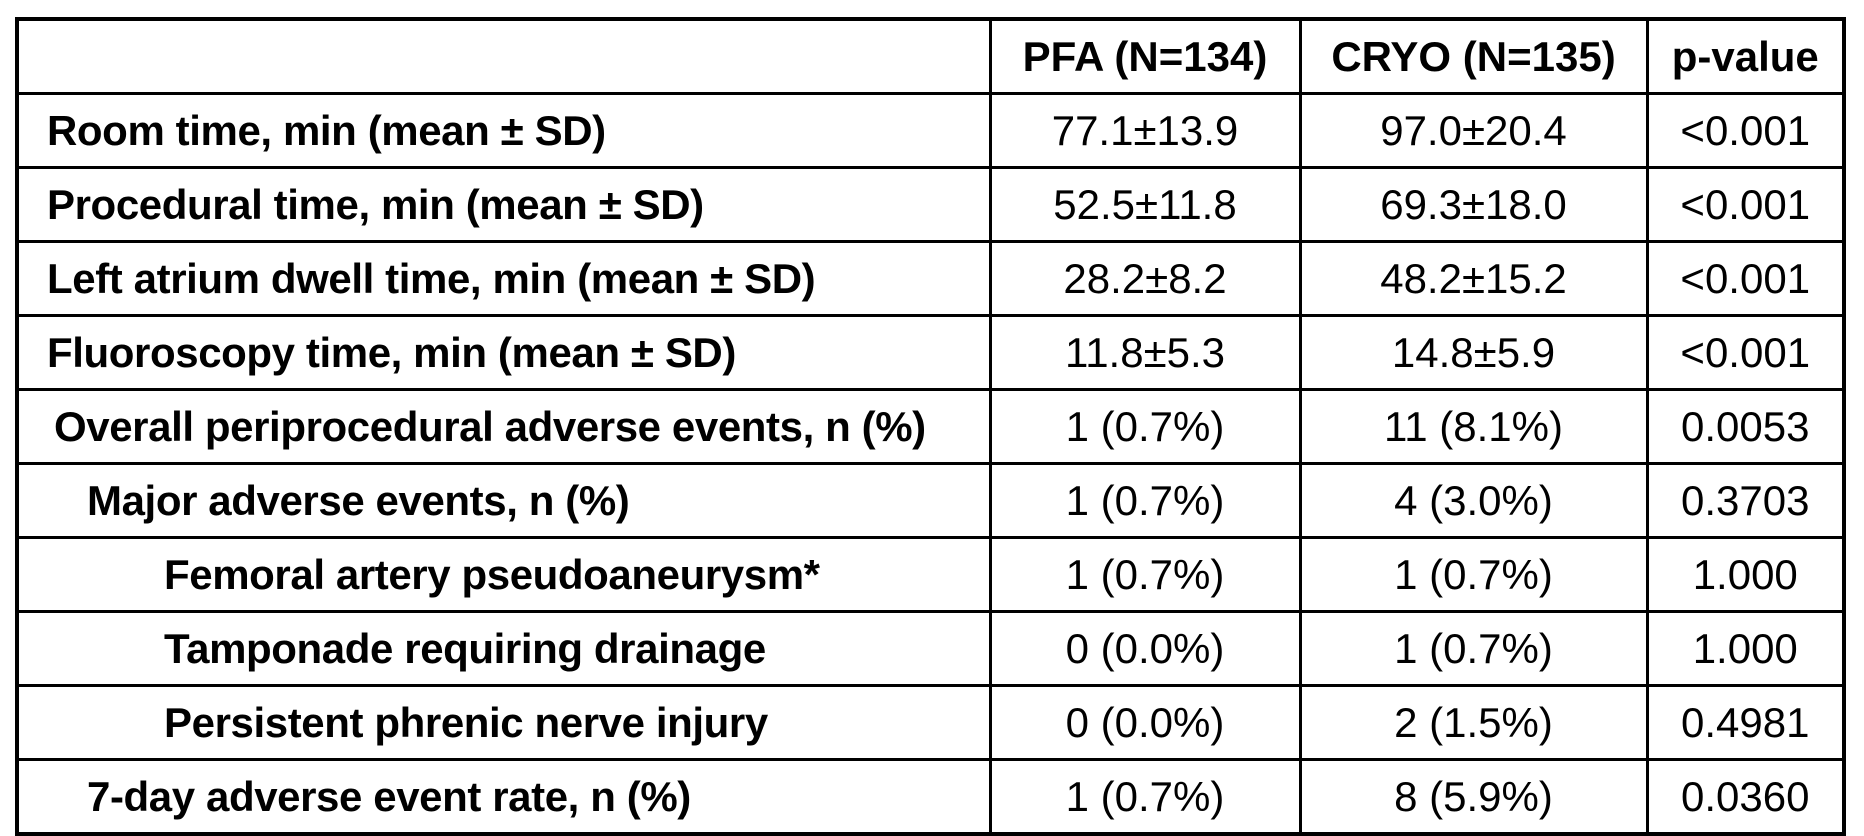 The width and height of the screenshot is (1864, 836). I want to click on pfa-value-cell: 77.1±13.9, so click(1145, 130).